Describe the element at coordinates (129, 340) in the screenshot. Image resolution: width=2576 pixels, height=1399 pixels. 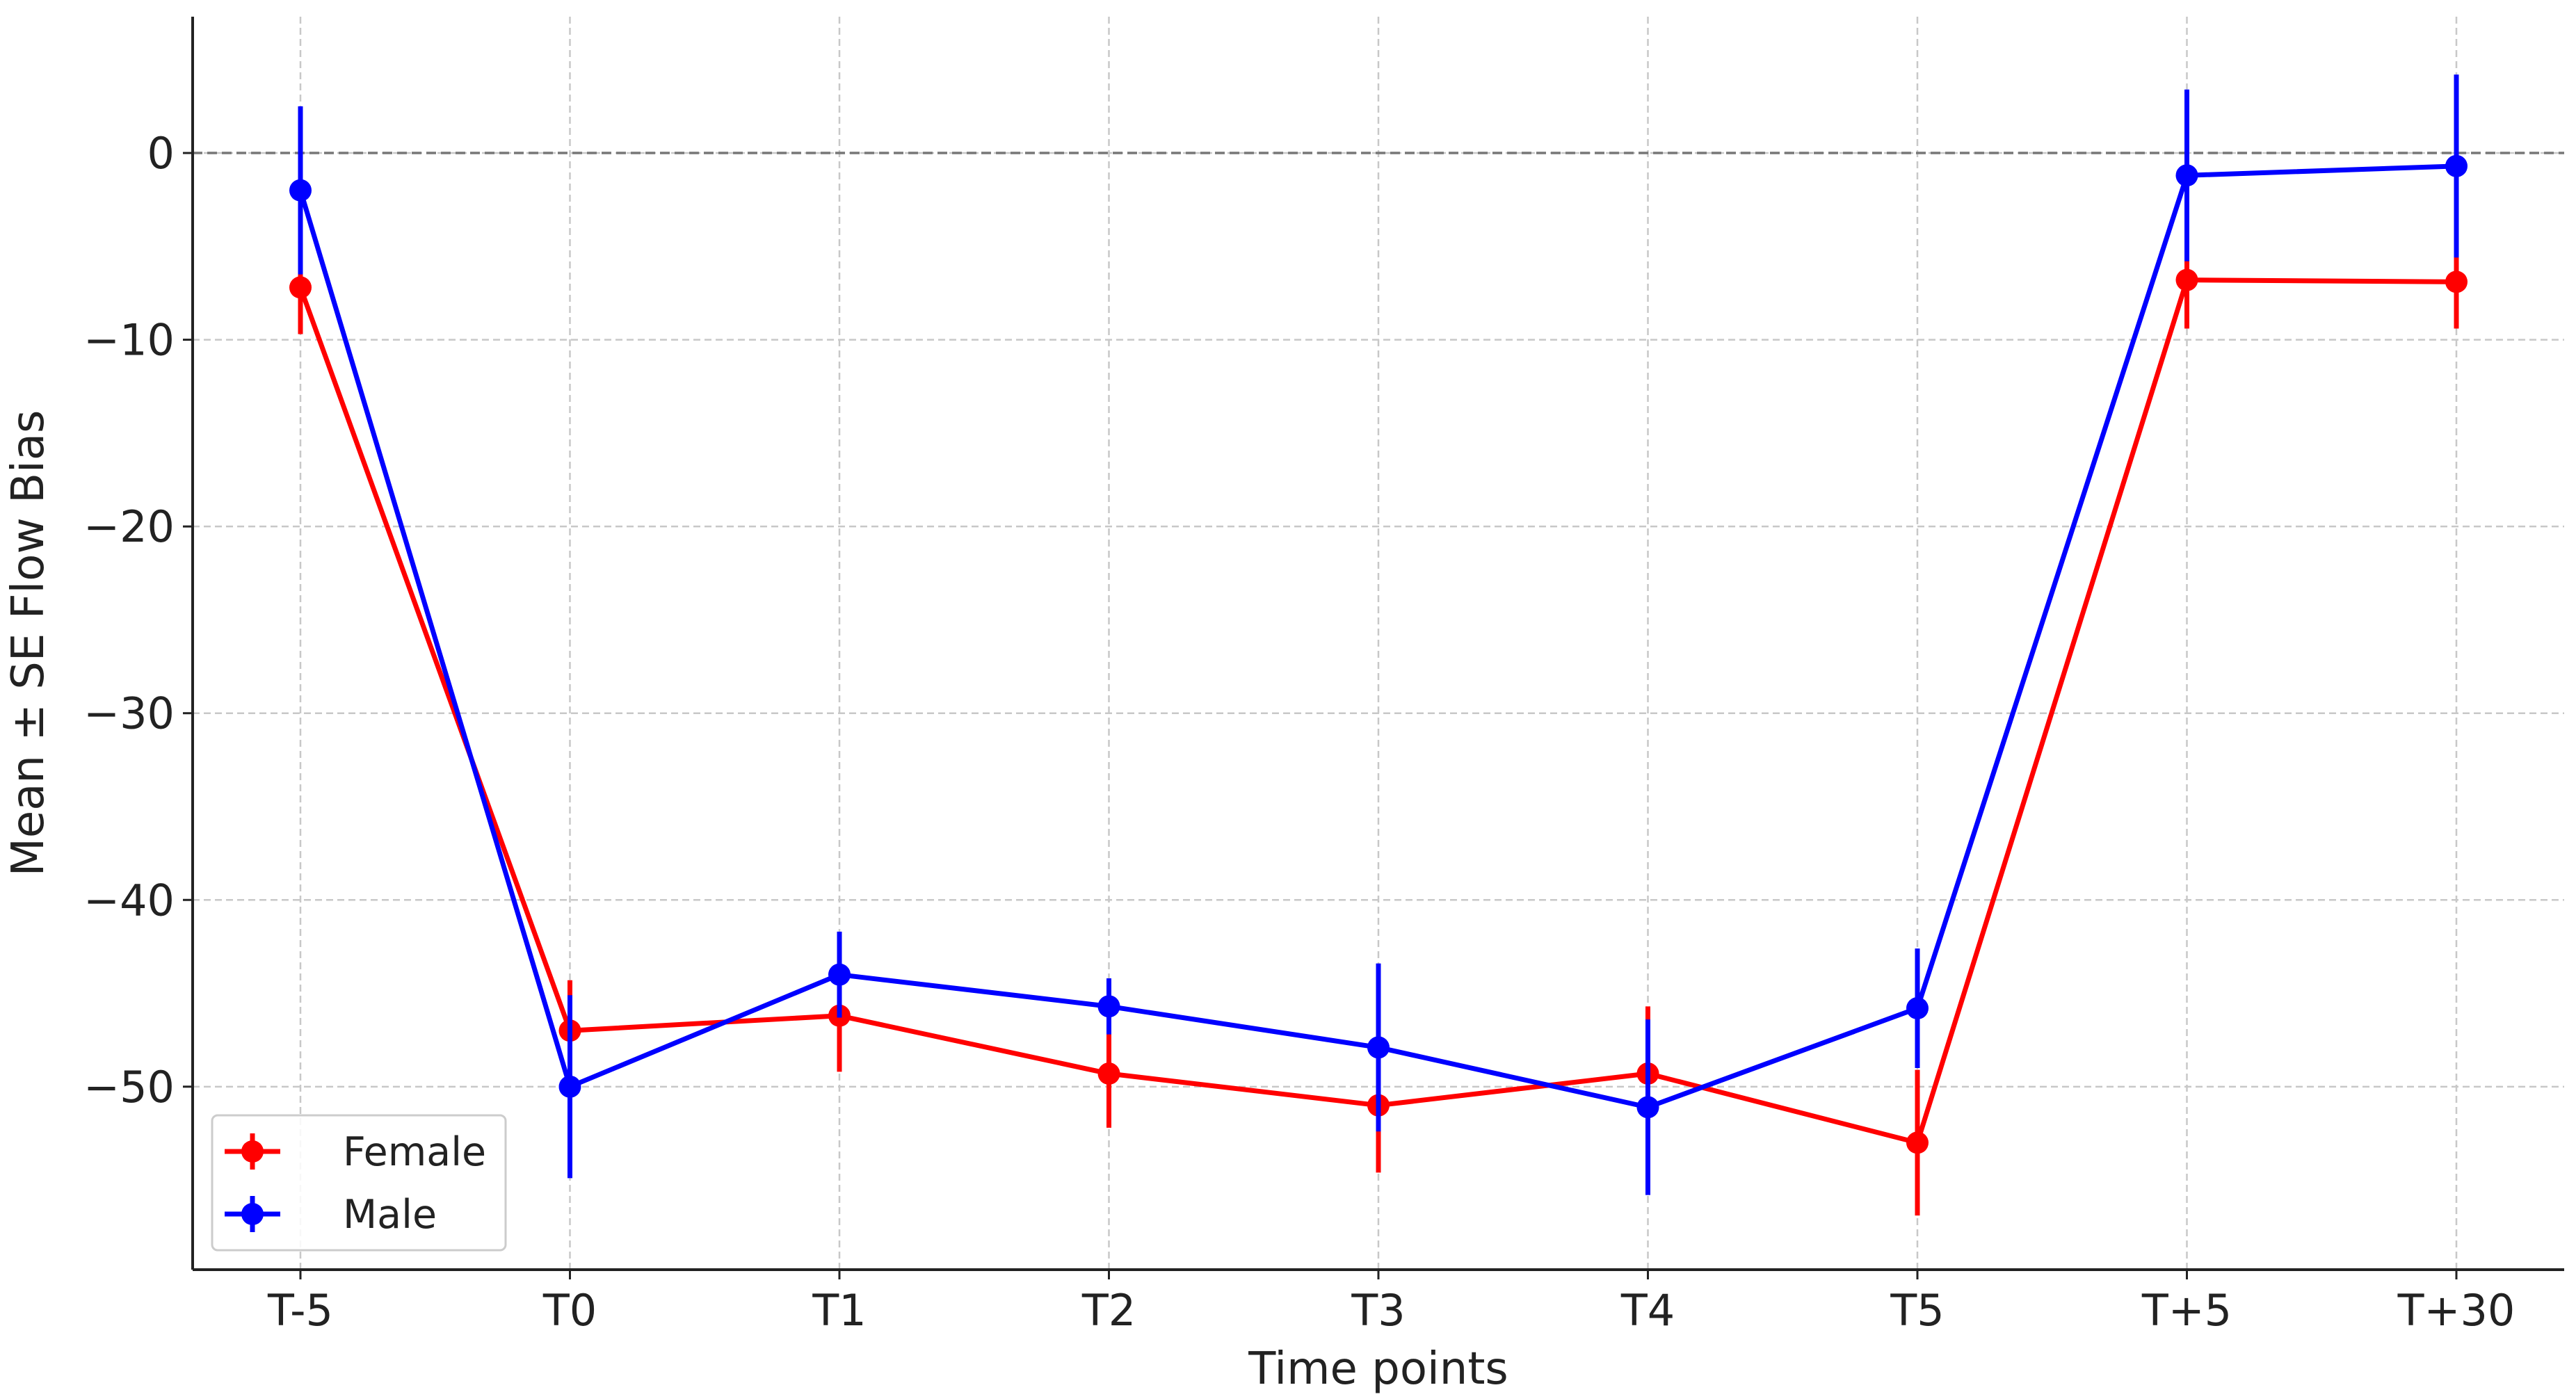
I see `y-tick-label: −10` at that location.